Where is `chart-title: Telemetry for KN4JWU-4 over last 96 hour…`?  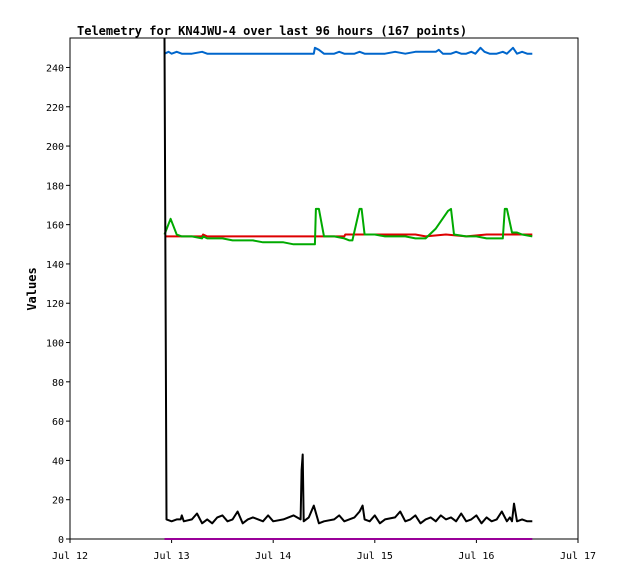 chart-title: Telemetry for KN4JWU-4 over last 96 hour… is located at coordinates (272, 31).